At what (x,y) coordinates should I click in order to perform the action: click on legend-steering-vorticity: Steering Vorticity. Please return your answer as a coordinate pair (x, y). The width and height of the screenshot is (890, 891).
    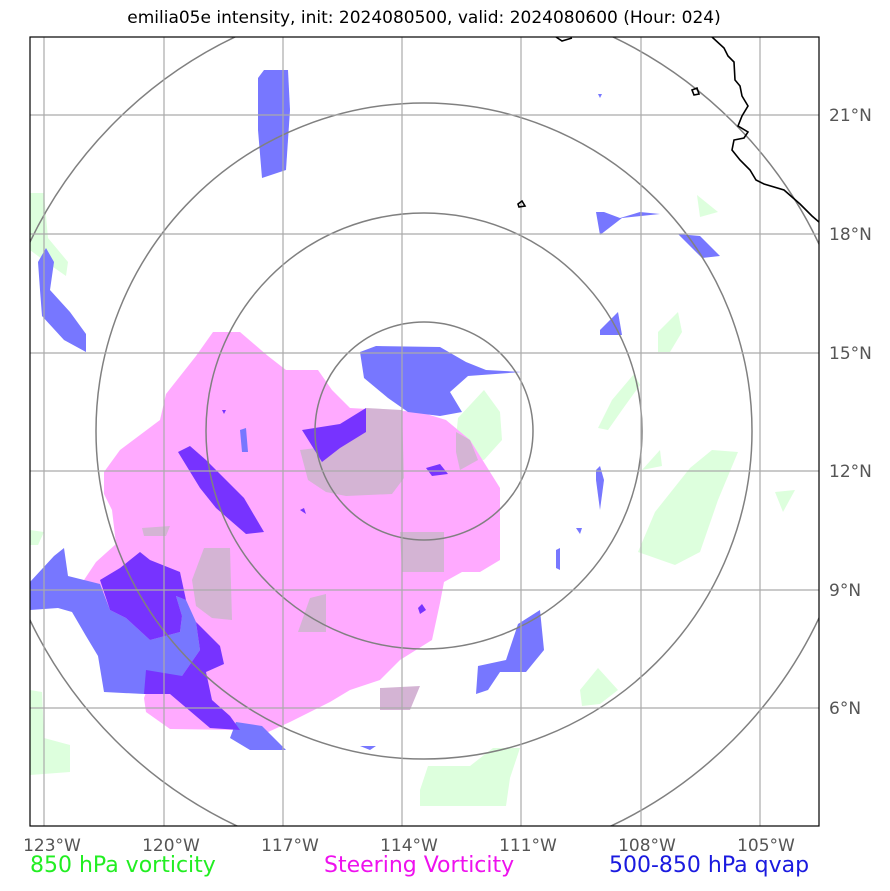
    Looking at the image, I should click on (419, 865).